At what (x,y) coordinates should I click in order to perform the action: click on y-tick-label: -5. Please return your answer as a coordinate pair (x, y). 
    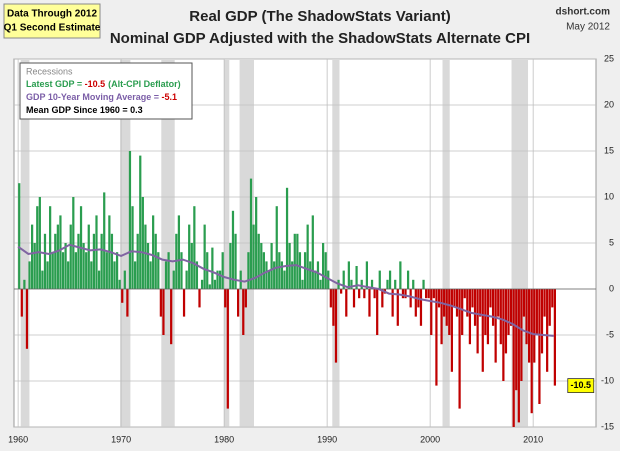
    Looking at the image, I should click on (610, 334).